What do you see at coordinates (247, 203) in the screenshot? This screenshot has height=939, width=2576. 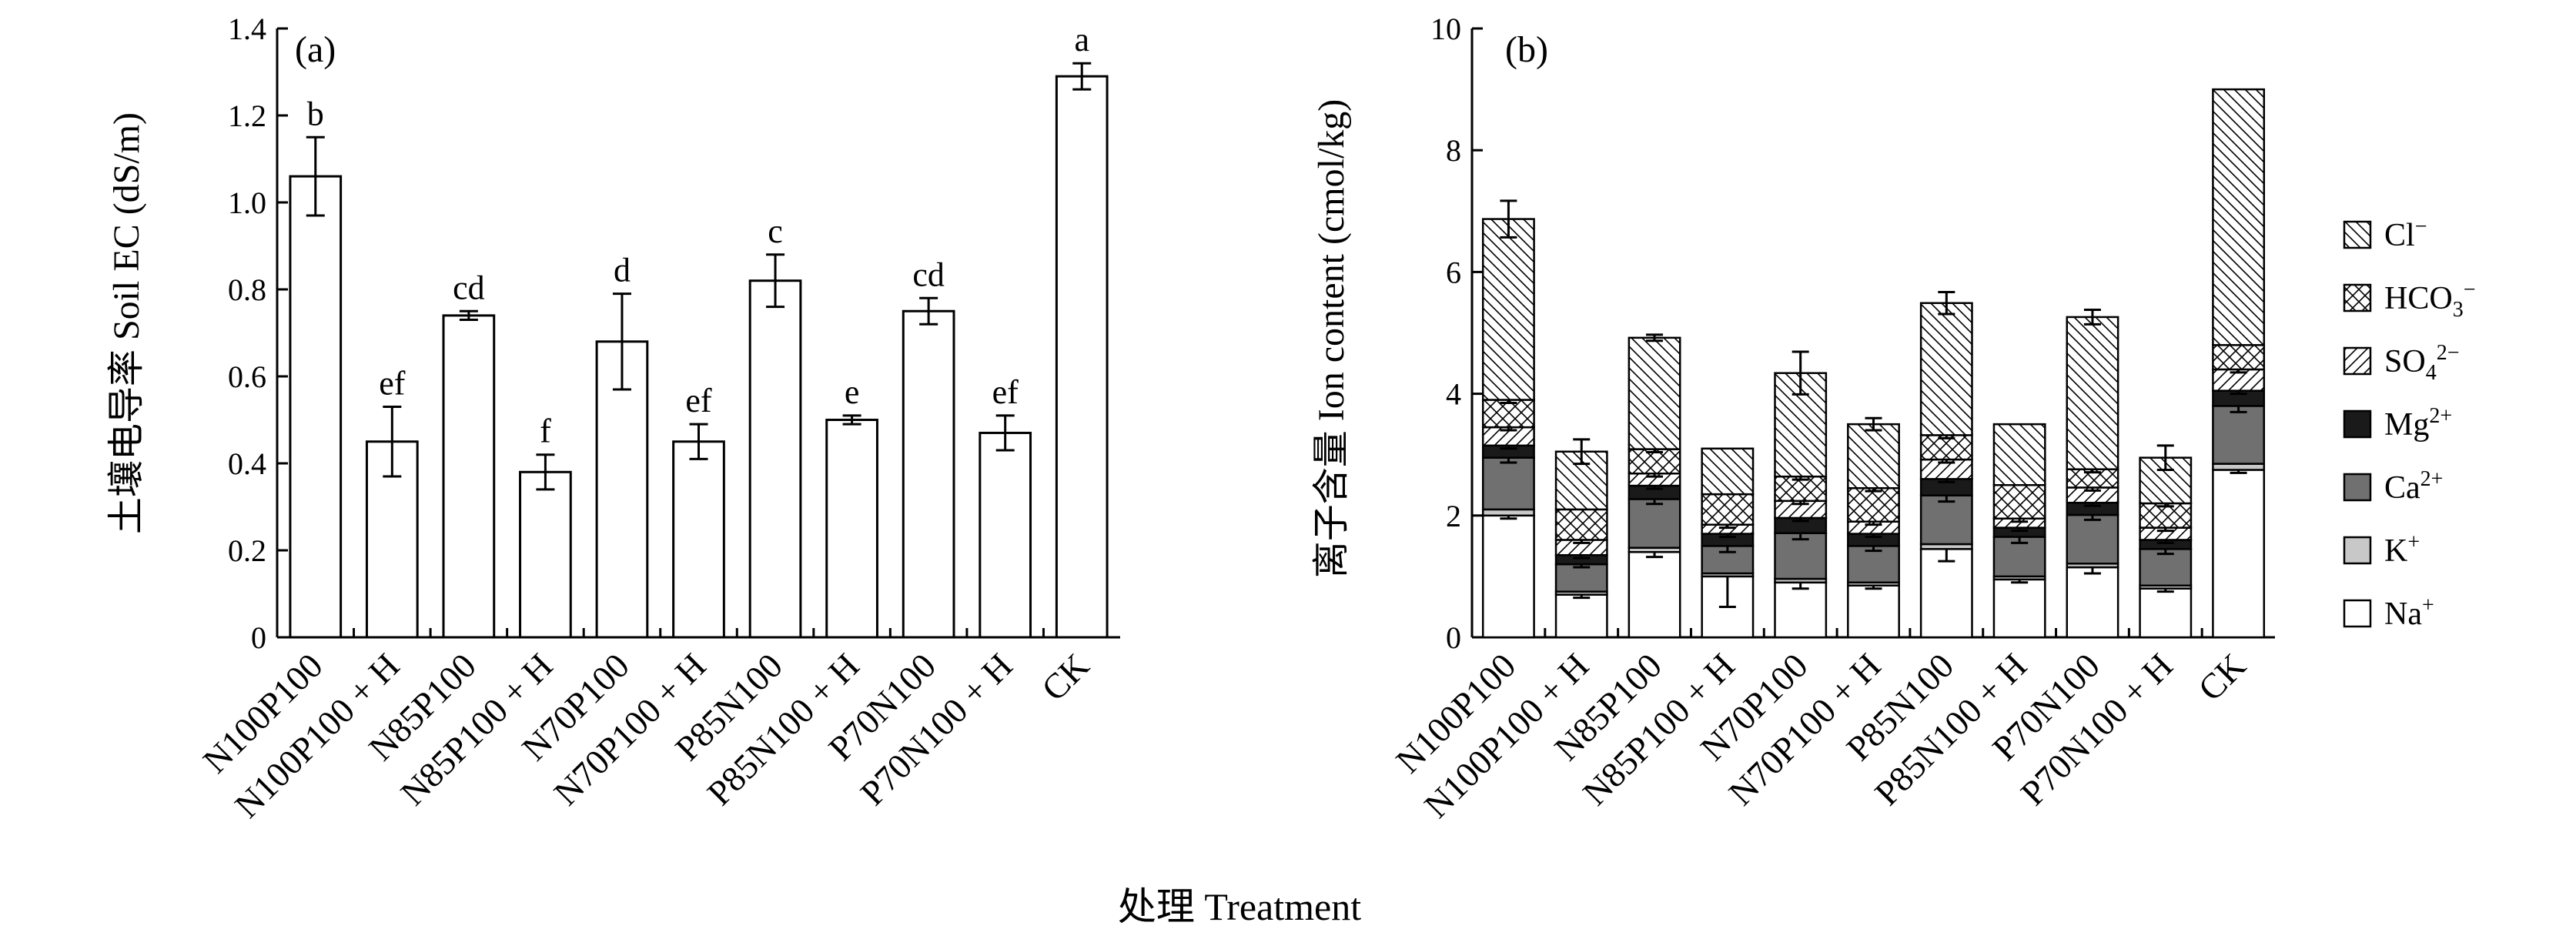 I see `y-tick-label: 1.0` at bounding box center [247, 203].